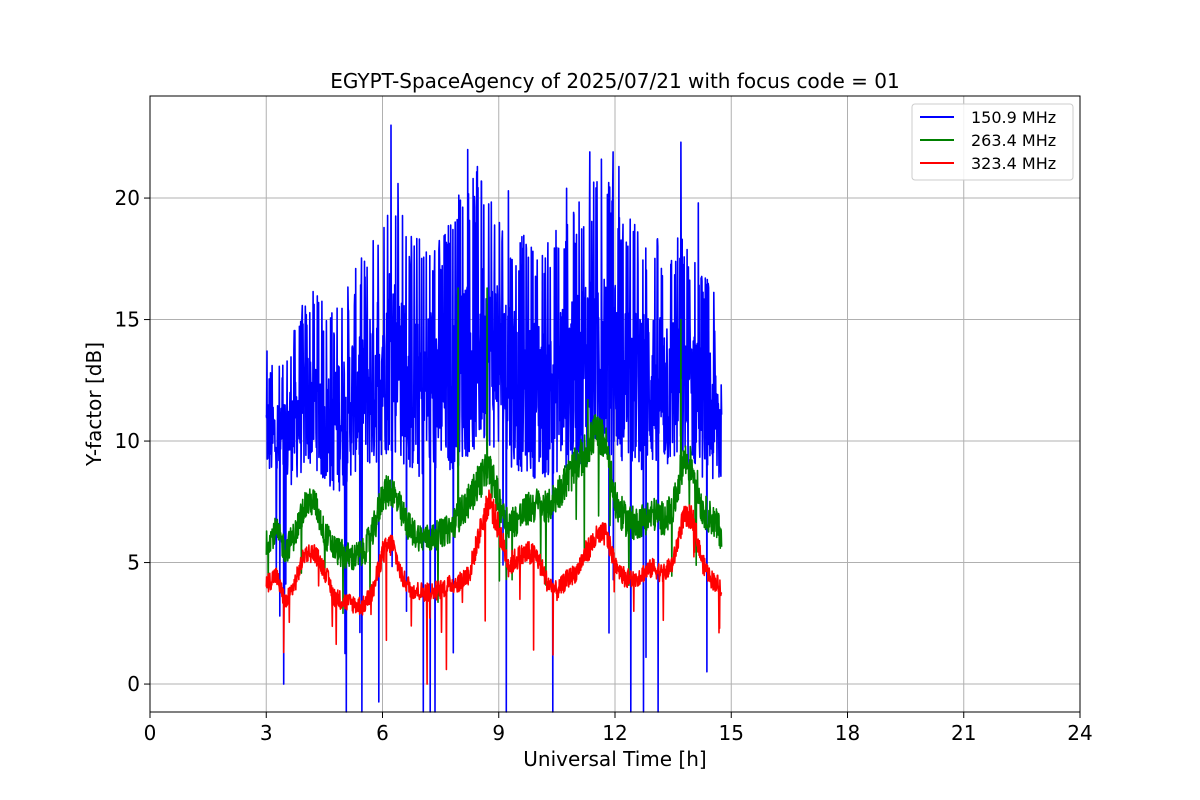 The height and width of the screenshot is (800, 1200). Describe the element at coordinates (94, 404) in the screenshot. I see `y-axis-label: Y-factor [dB]` at that location.